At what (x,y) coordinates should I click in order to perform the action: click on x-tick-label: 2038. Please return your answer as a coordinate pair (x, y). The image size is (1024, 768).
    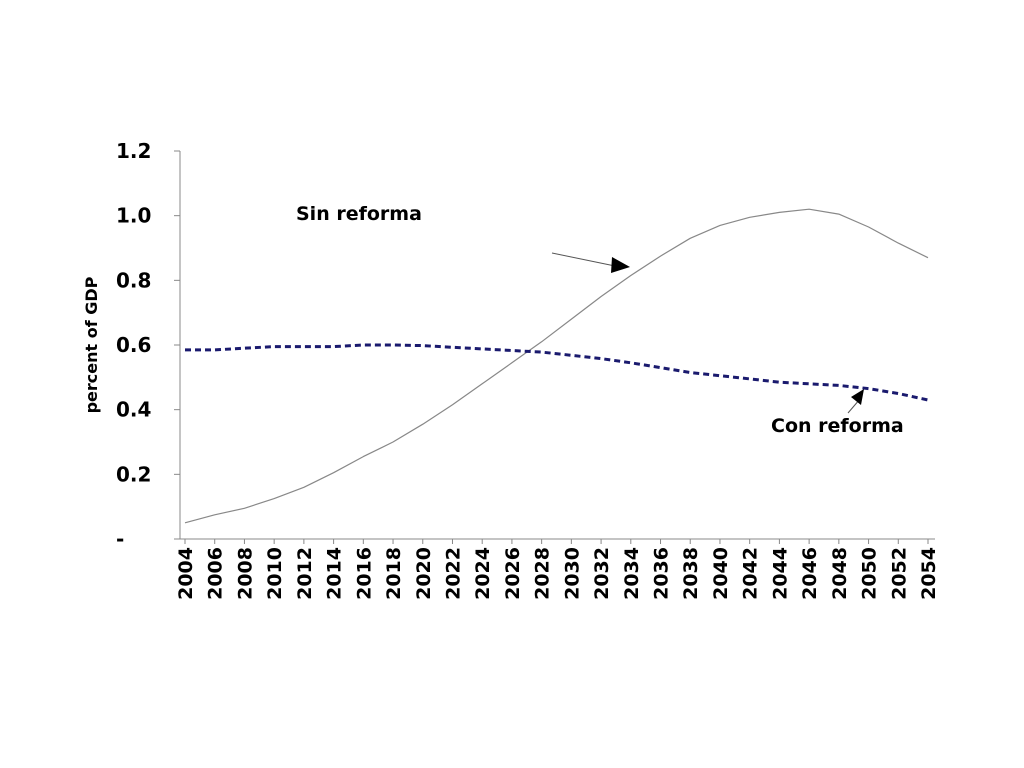
    Looking at the image, I should click on (691, 573).